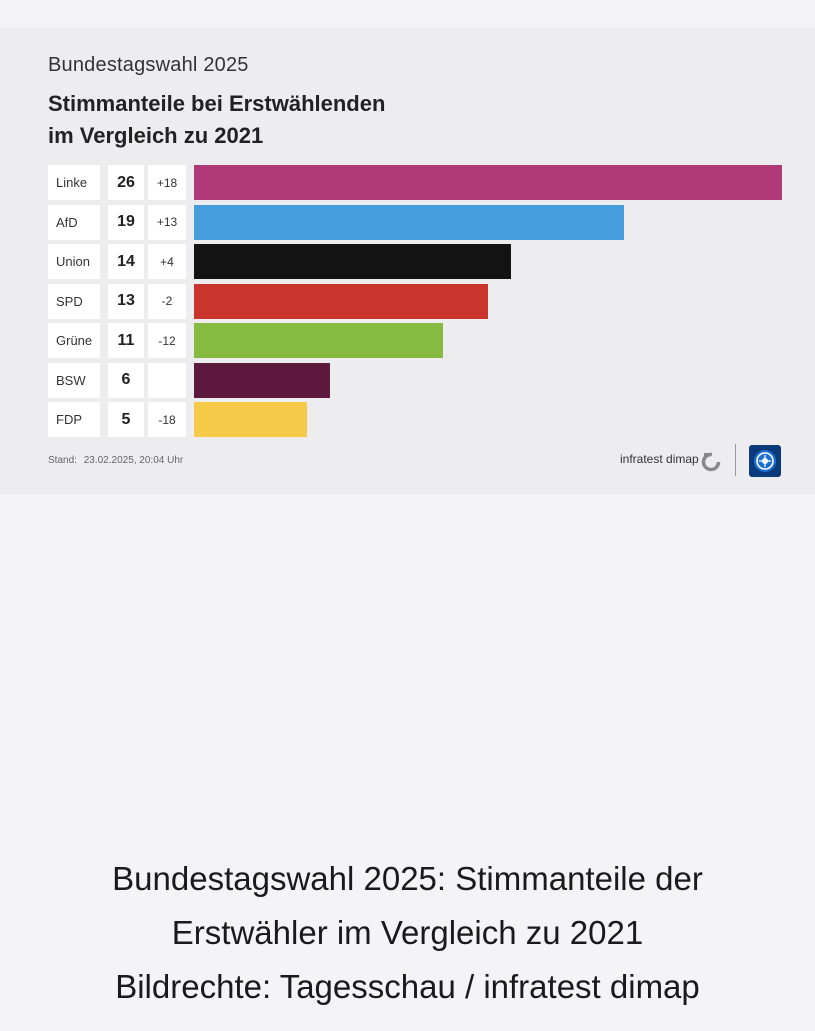  What do you see at coordinates (167, 301) in the screenshot?
I see `change-label: -2` at bounding box center [167, 301].